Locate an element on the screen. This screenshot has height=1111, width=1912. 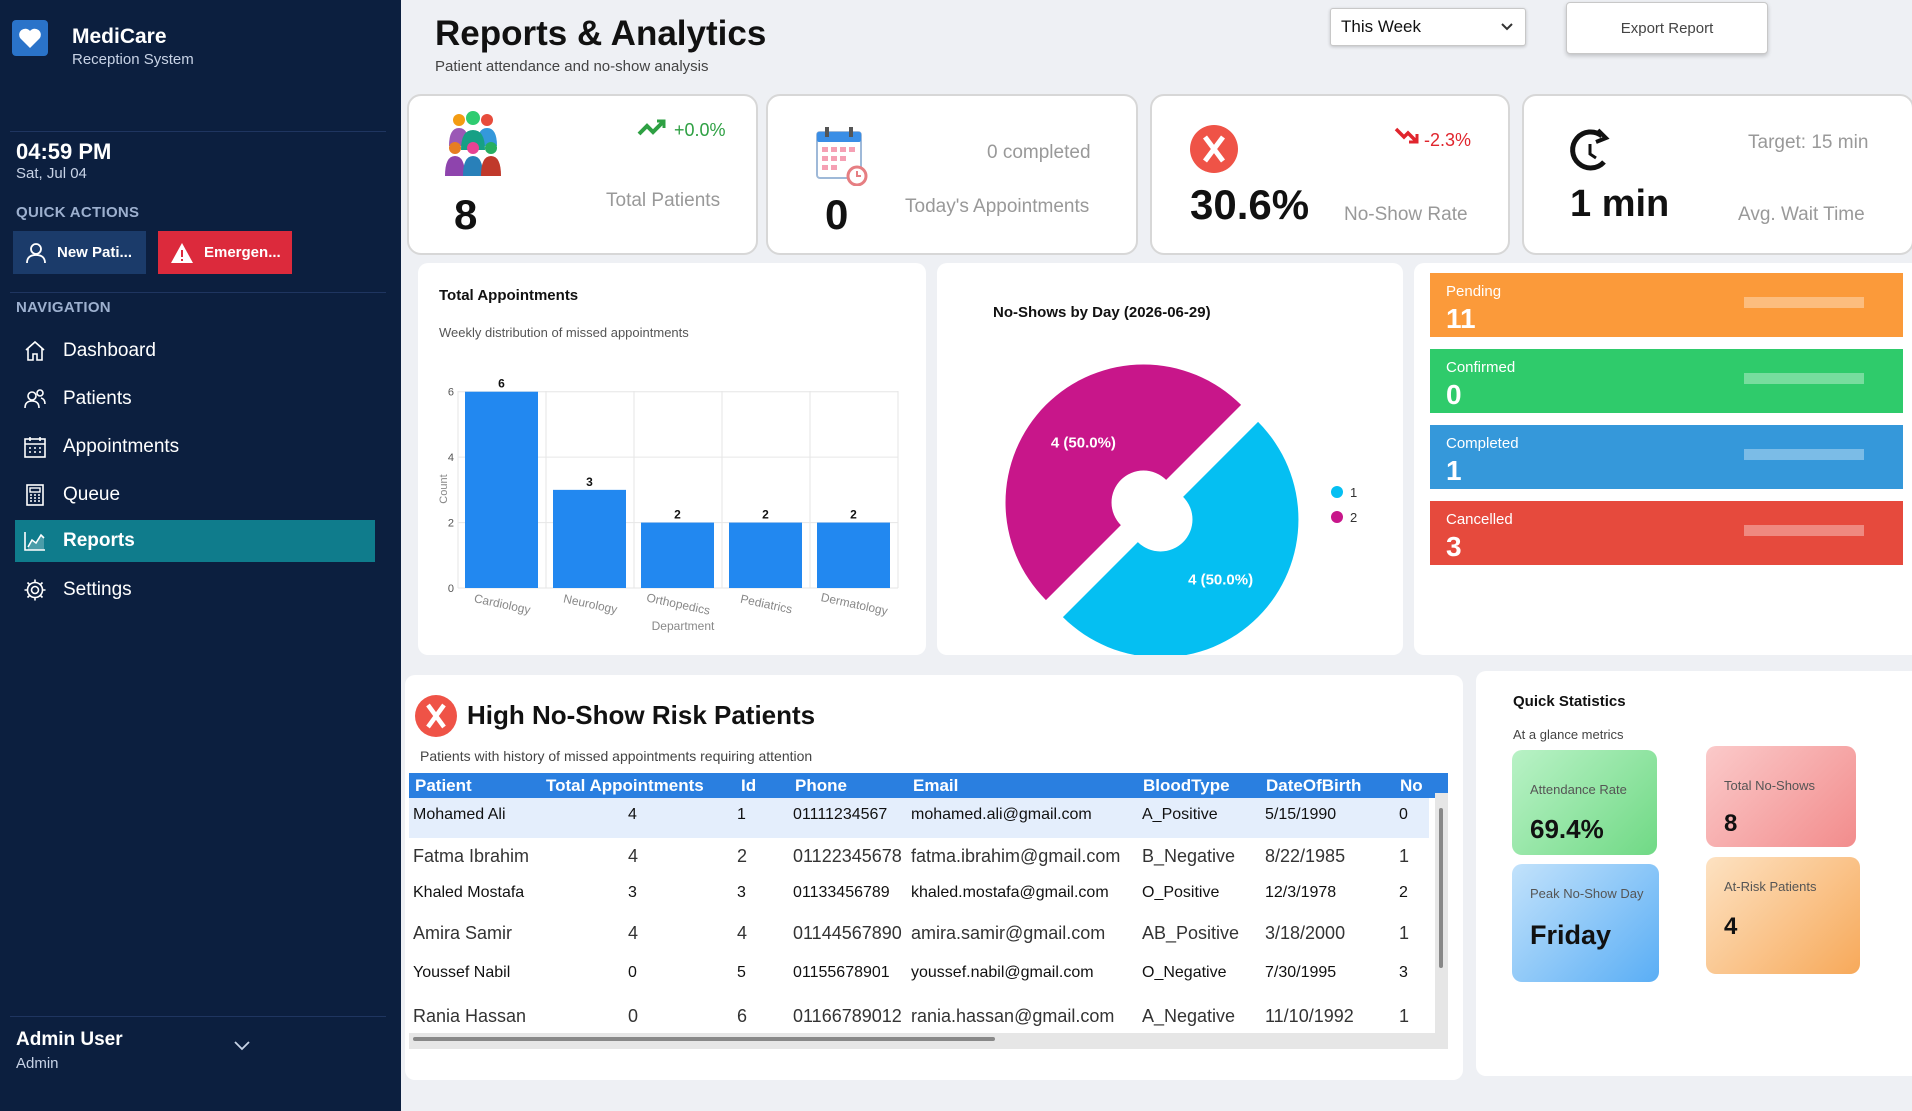
table-cell: 3 is located at coordinates (741, 892).